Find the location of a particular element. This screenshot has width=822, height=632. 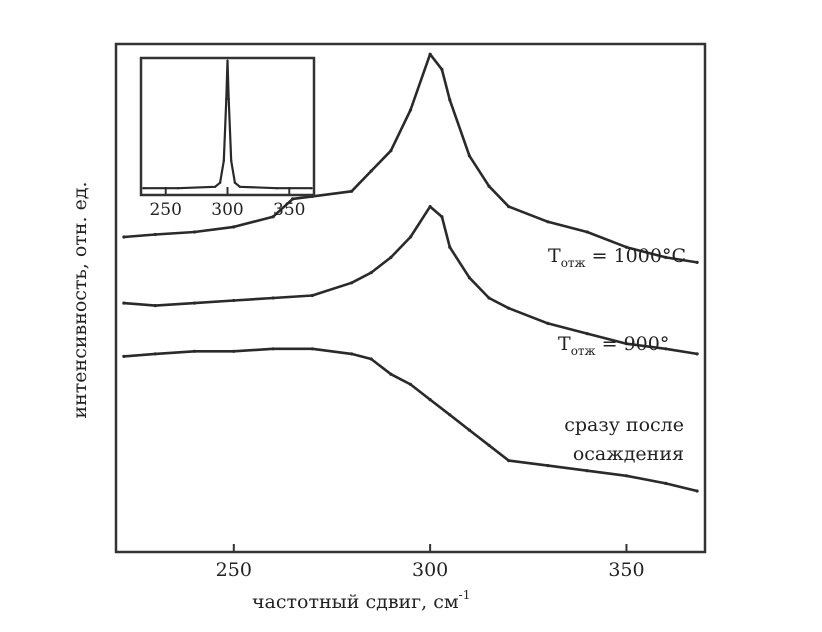

main-x-ticks: 250 300 350 is located at coordinates (430, 562).